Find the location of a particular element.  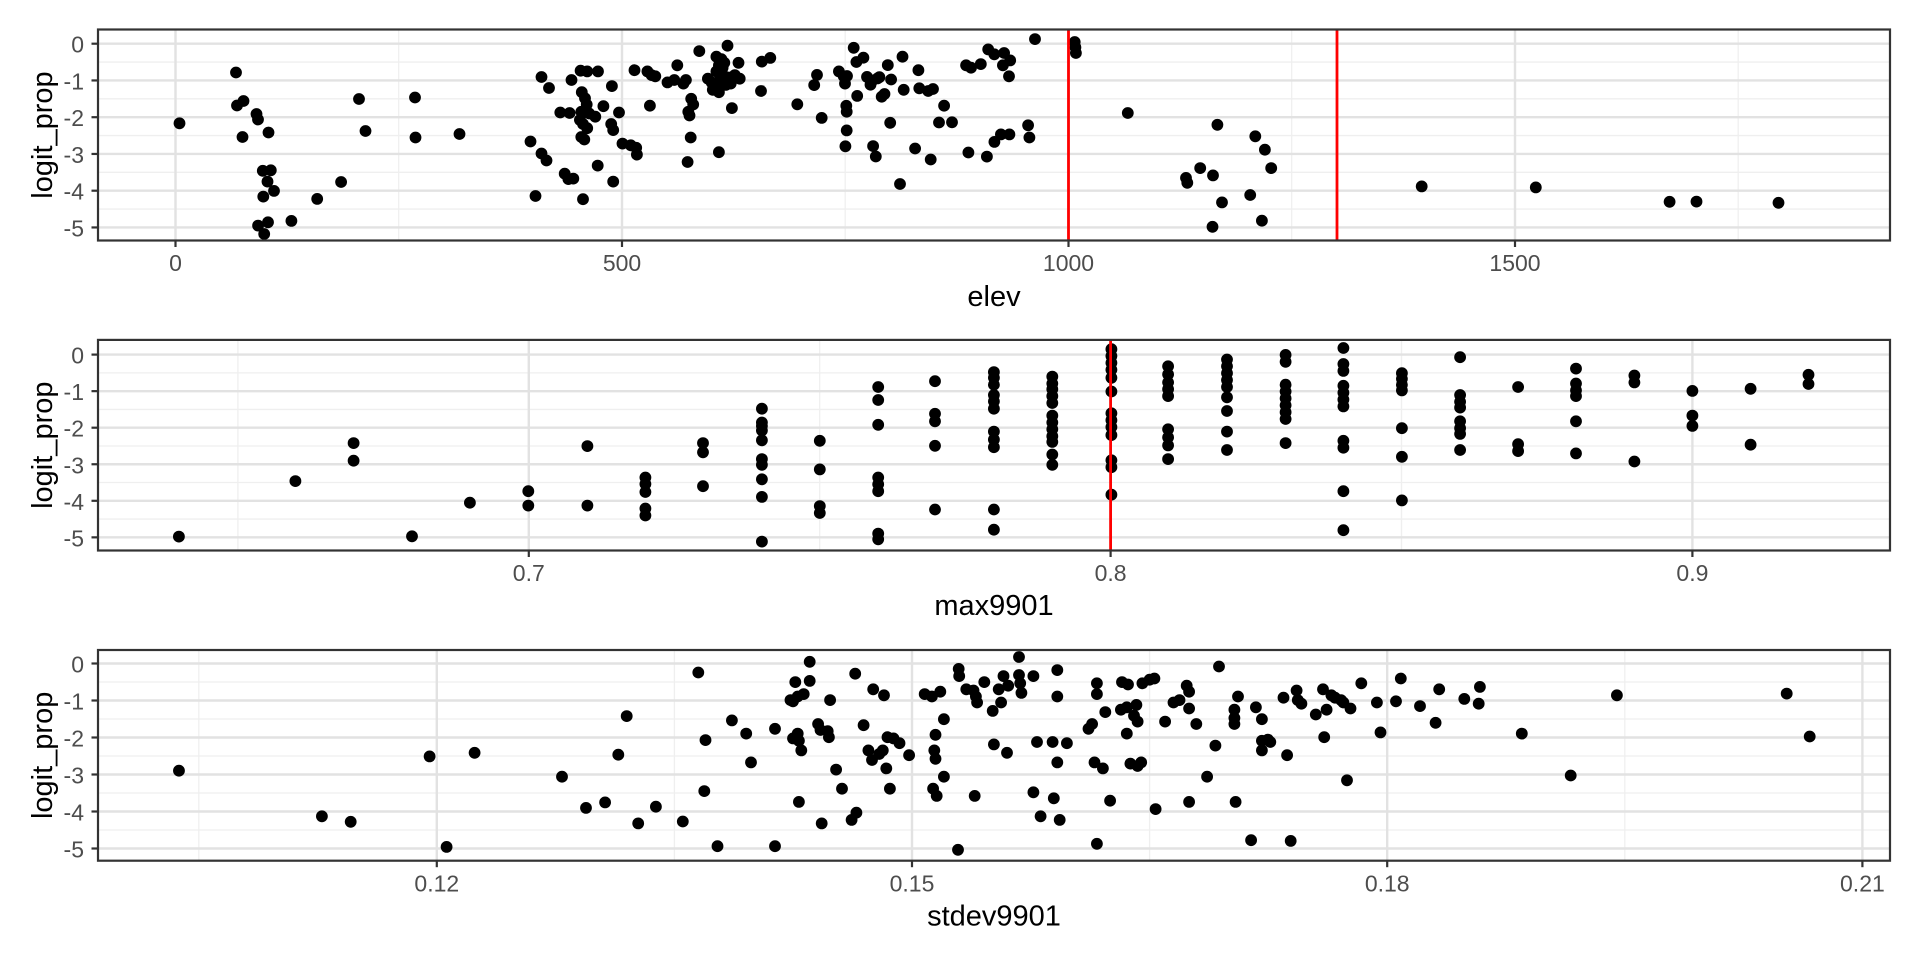

svg-text: 1000 is located at coordinates (1068, 263).